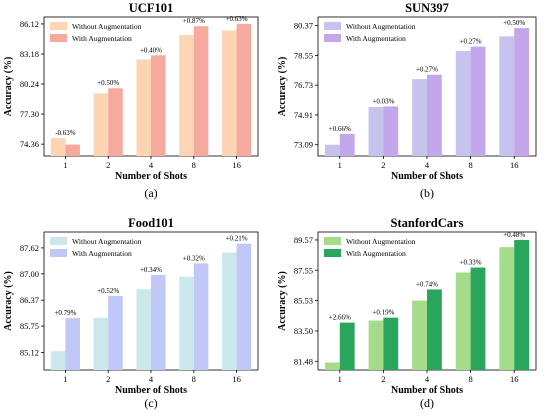  What do you see at coordinates (108, 291) in the screenshot?
I see `delta-annotation: +0.52%` at bounding box center [108, 291].